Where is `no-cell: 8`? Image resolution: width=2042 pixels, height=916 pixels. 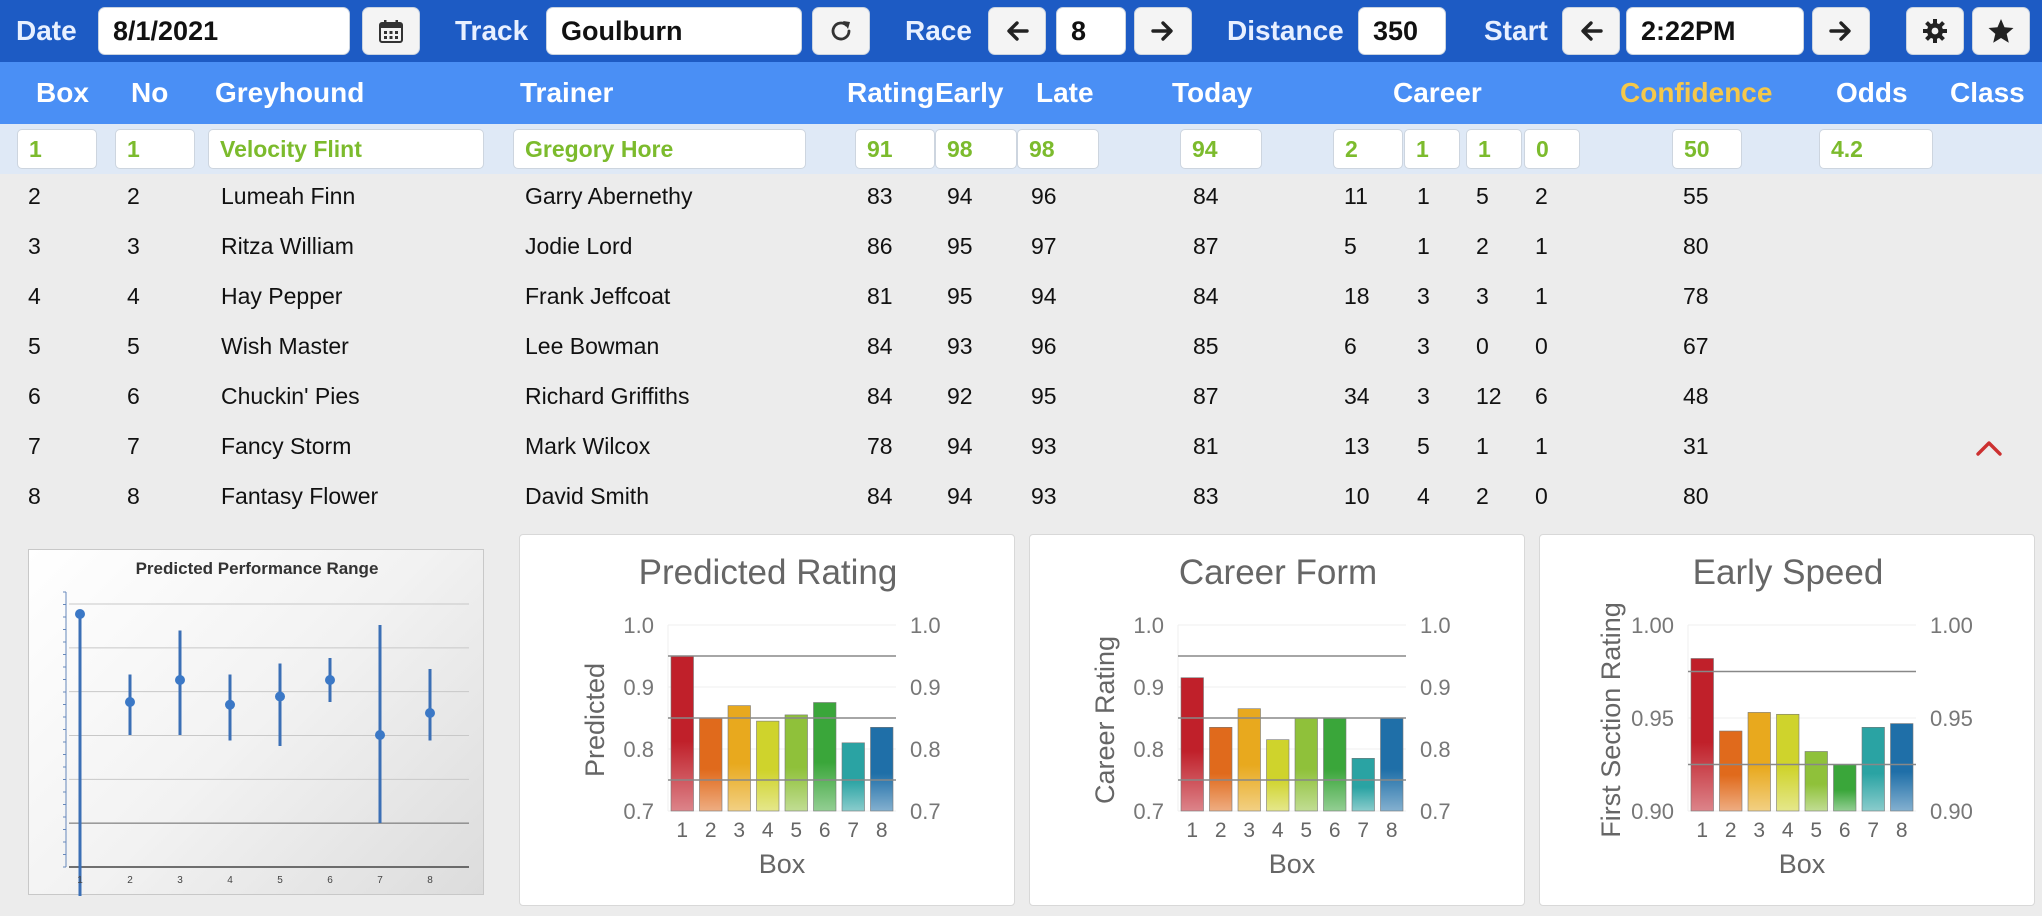 no-cell: 8 is located at coordinates (133, 496).